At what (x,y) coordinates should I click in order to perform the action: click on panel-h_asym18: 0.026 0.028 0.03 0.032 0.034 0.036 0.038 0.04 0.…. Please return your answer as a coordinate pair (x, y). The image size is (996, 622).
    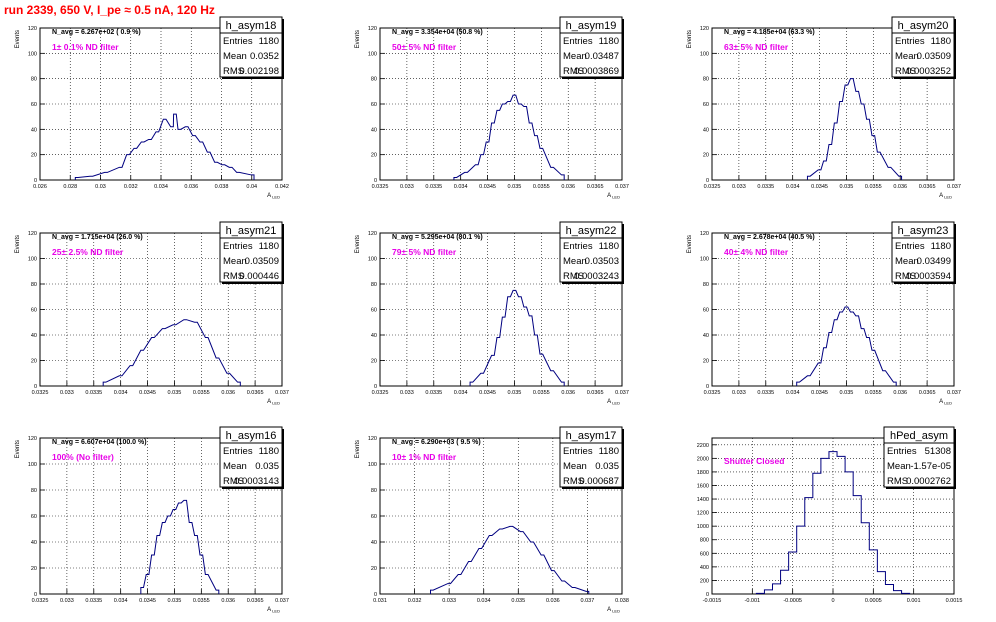
    Looking at the image, I should click on (152, 108).